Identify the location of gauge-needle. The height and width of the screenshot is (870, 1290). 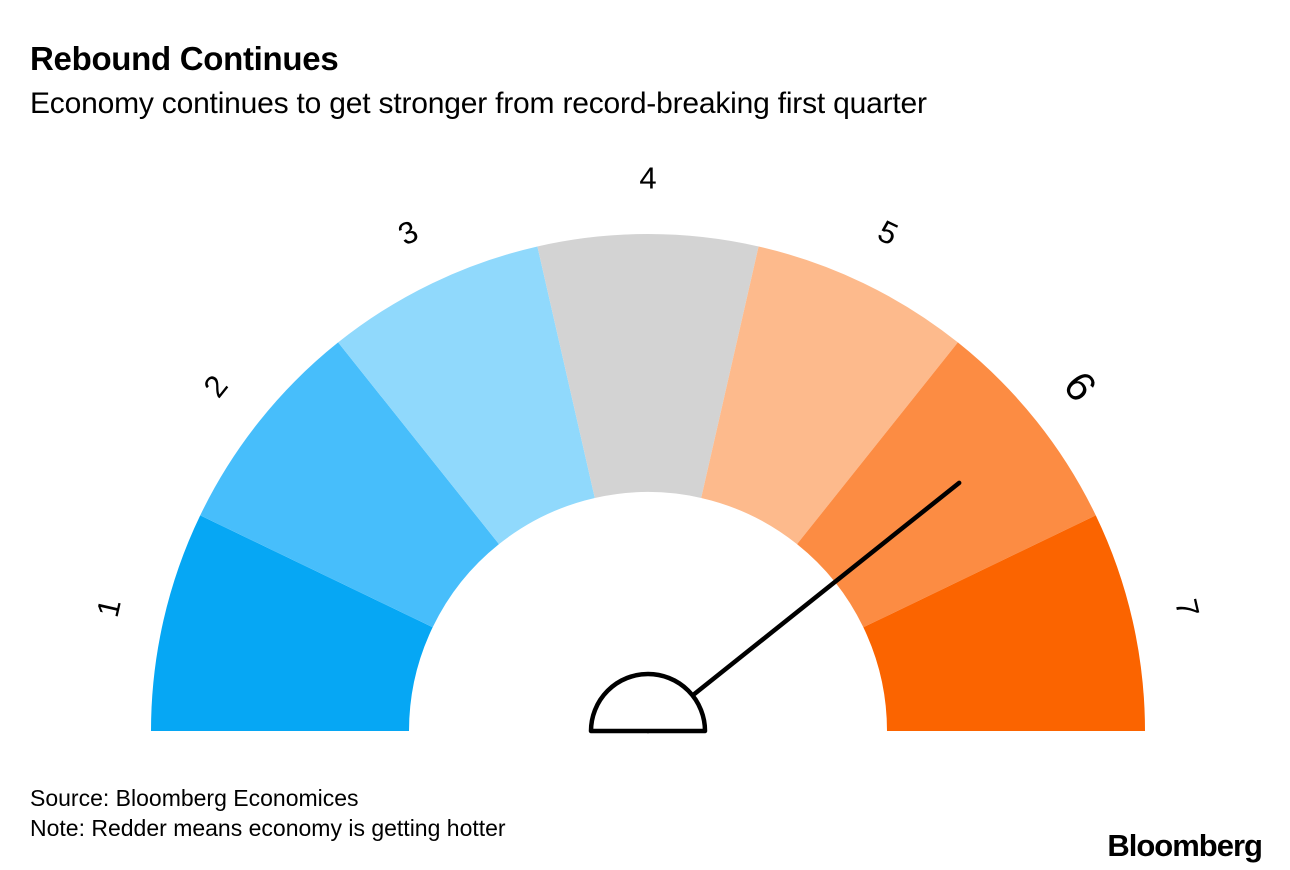
(803, 607).